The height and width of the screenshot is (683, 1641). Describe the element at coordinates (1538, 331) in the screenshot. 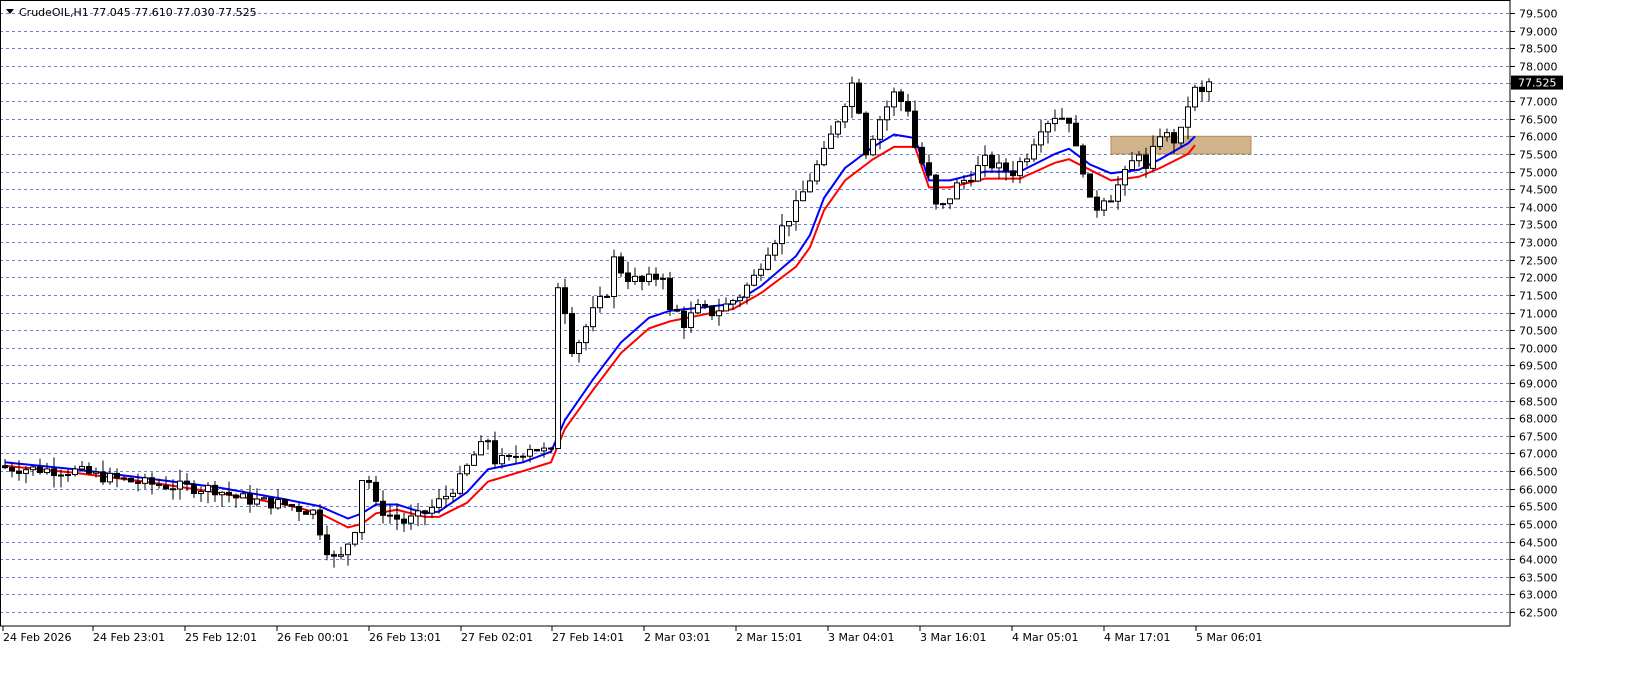

I see `y-tick-label: 70.500` at that location.